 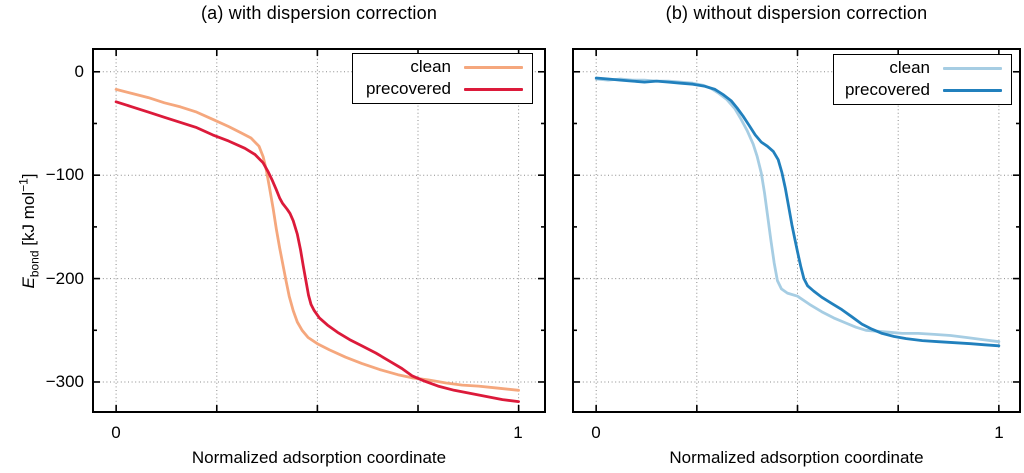 I want to click on y-axis-unit-close: ], so click(x=29, y=176).